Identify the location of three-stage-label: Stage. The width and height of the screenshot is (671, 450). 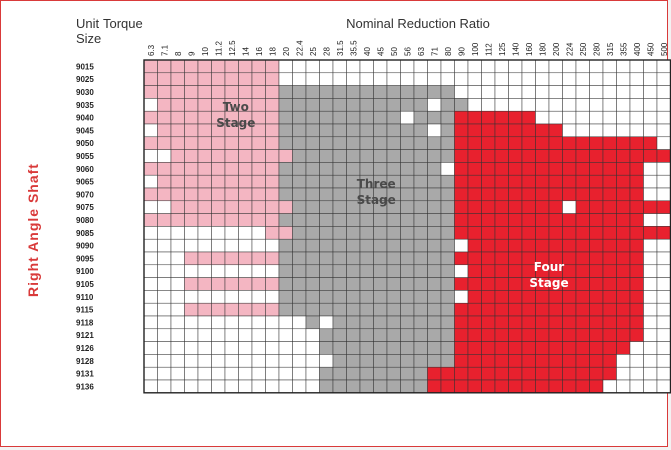
(376, 200).